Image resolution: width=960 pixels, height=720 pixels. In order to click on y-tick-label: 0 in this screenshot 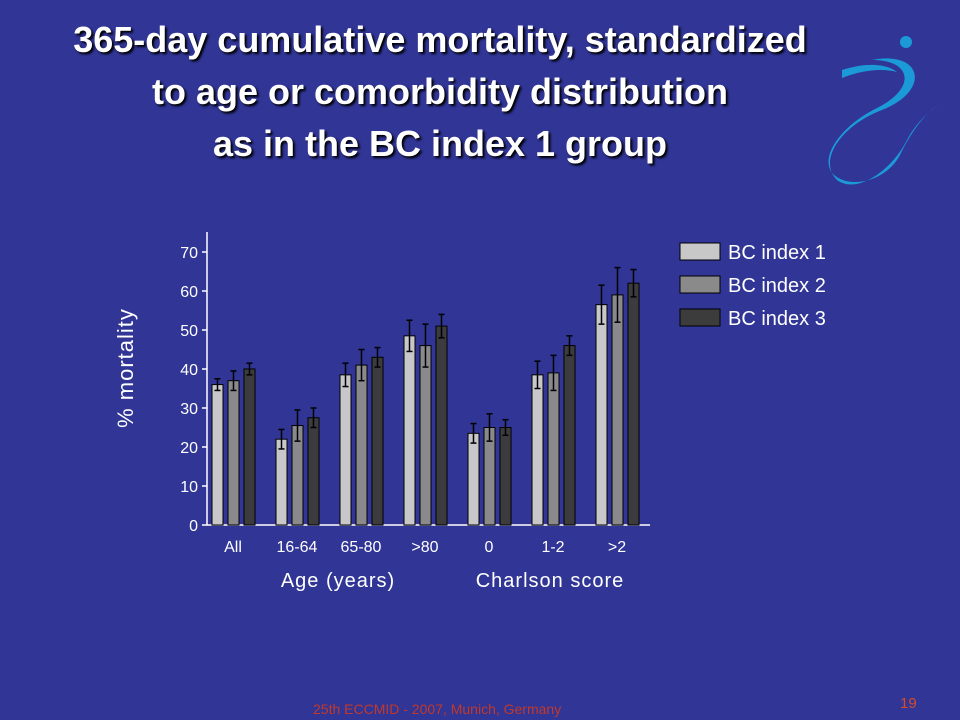, I will do `click(193, 526)`.